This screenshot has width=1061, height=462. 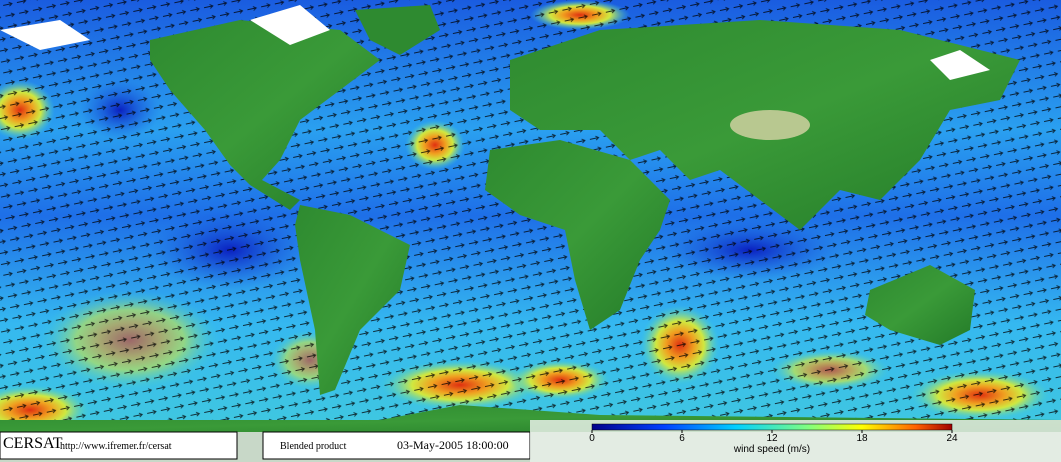 I want to click on product-datetime: 03-May-2005 18:00:00, so click(x=453, y=445).